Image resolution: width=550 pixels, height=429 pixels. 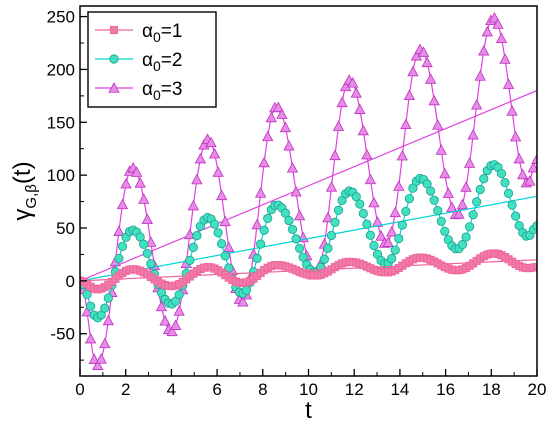 I want to click on y-tick-label: 100, so click(x=61, y=175).